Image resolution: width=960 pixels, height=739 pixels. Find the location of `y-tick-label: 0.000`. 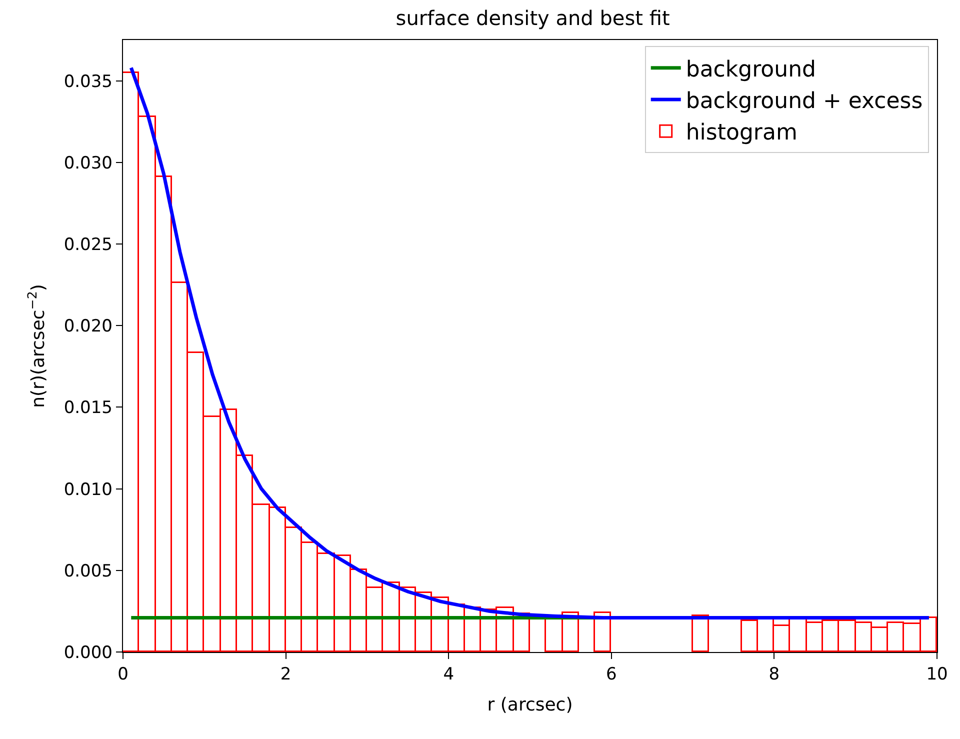

y-tick-label: 0.000 is located at coordinates (88, 652).